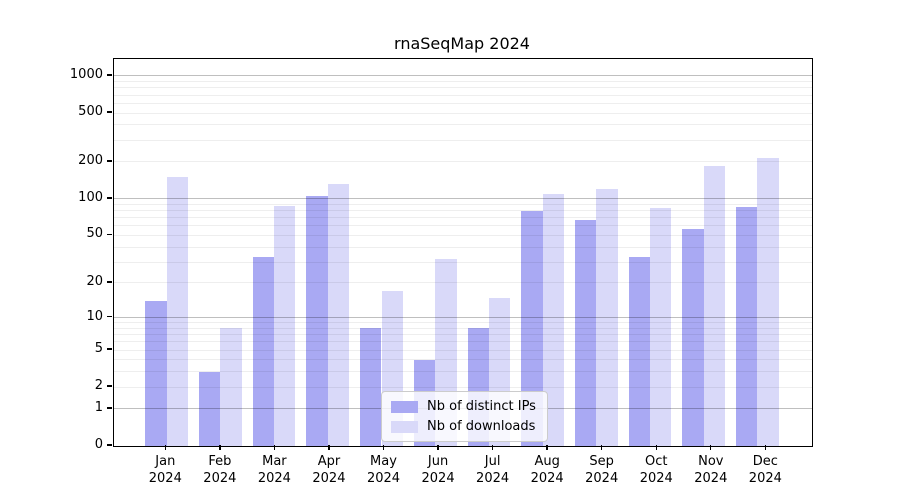 The height and width of the screenshot is (500, 900). What do you see at coordinates (90, 160) in the screenshot?
I see `y-axis-label: 200` at bounding box center [90, 160].